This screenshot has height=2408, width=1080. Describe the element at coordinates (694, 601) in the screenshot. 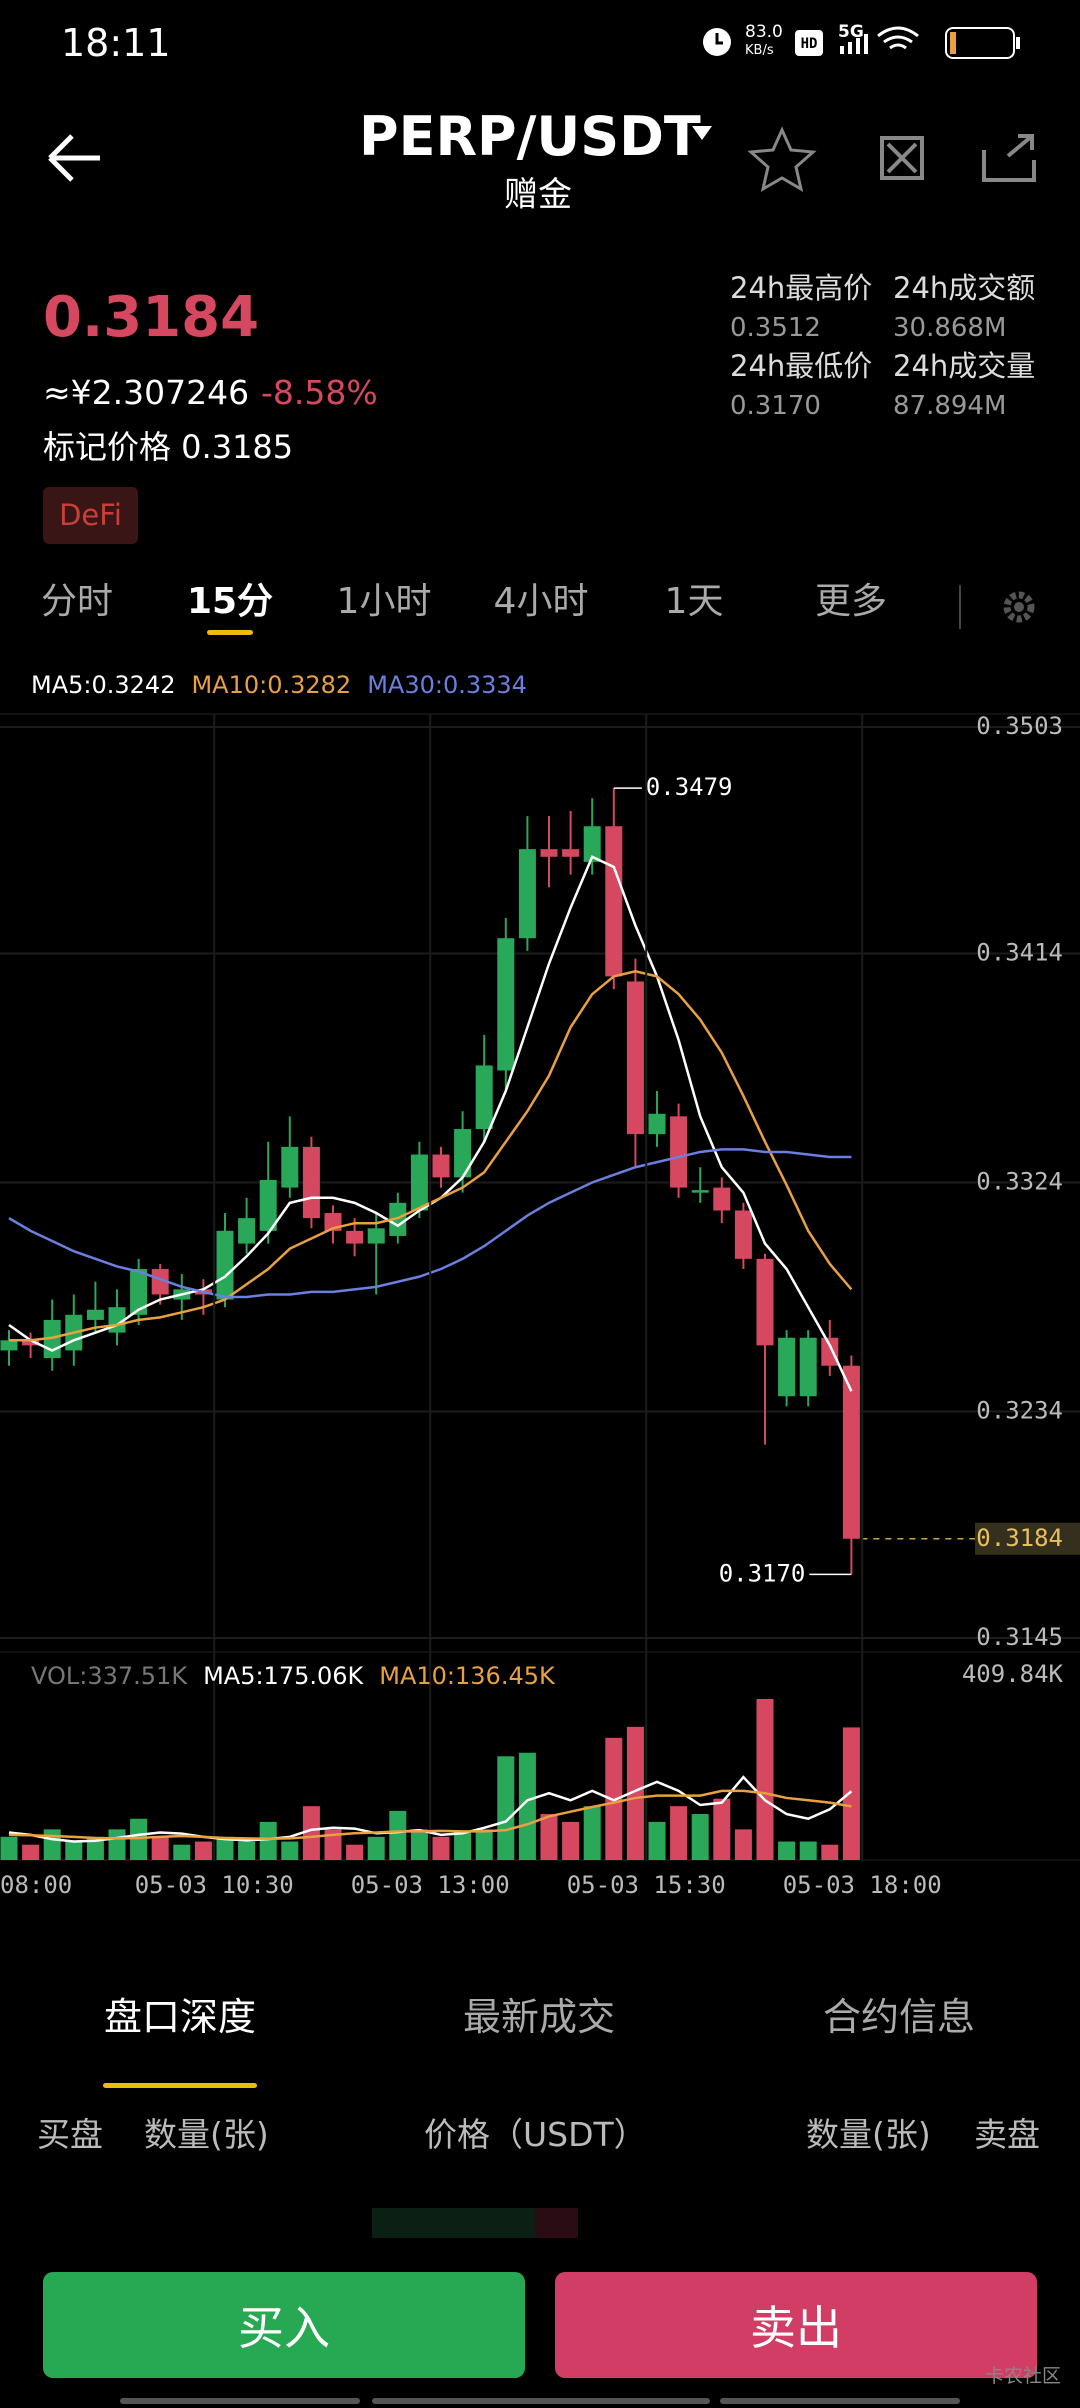

I see `interval-tab: 1天` at that location.